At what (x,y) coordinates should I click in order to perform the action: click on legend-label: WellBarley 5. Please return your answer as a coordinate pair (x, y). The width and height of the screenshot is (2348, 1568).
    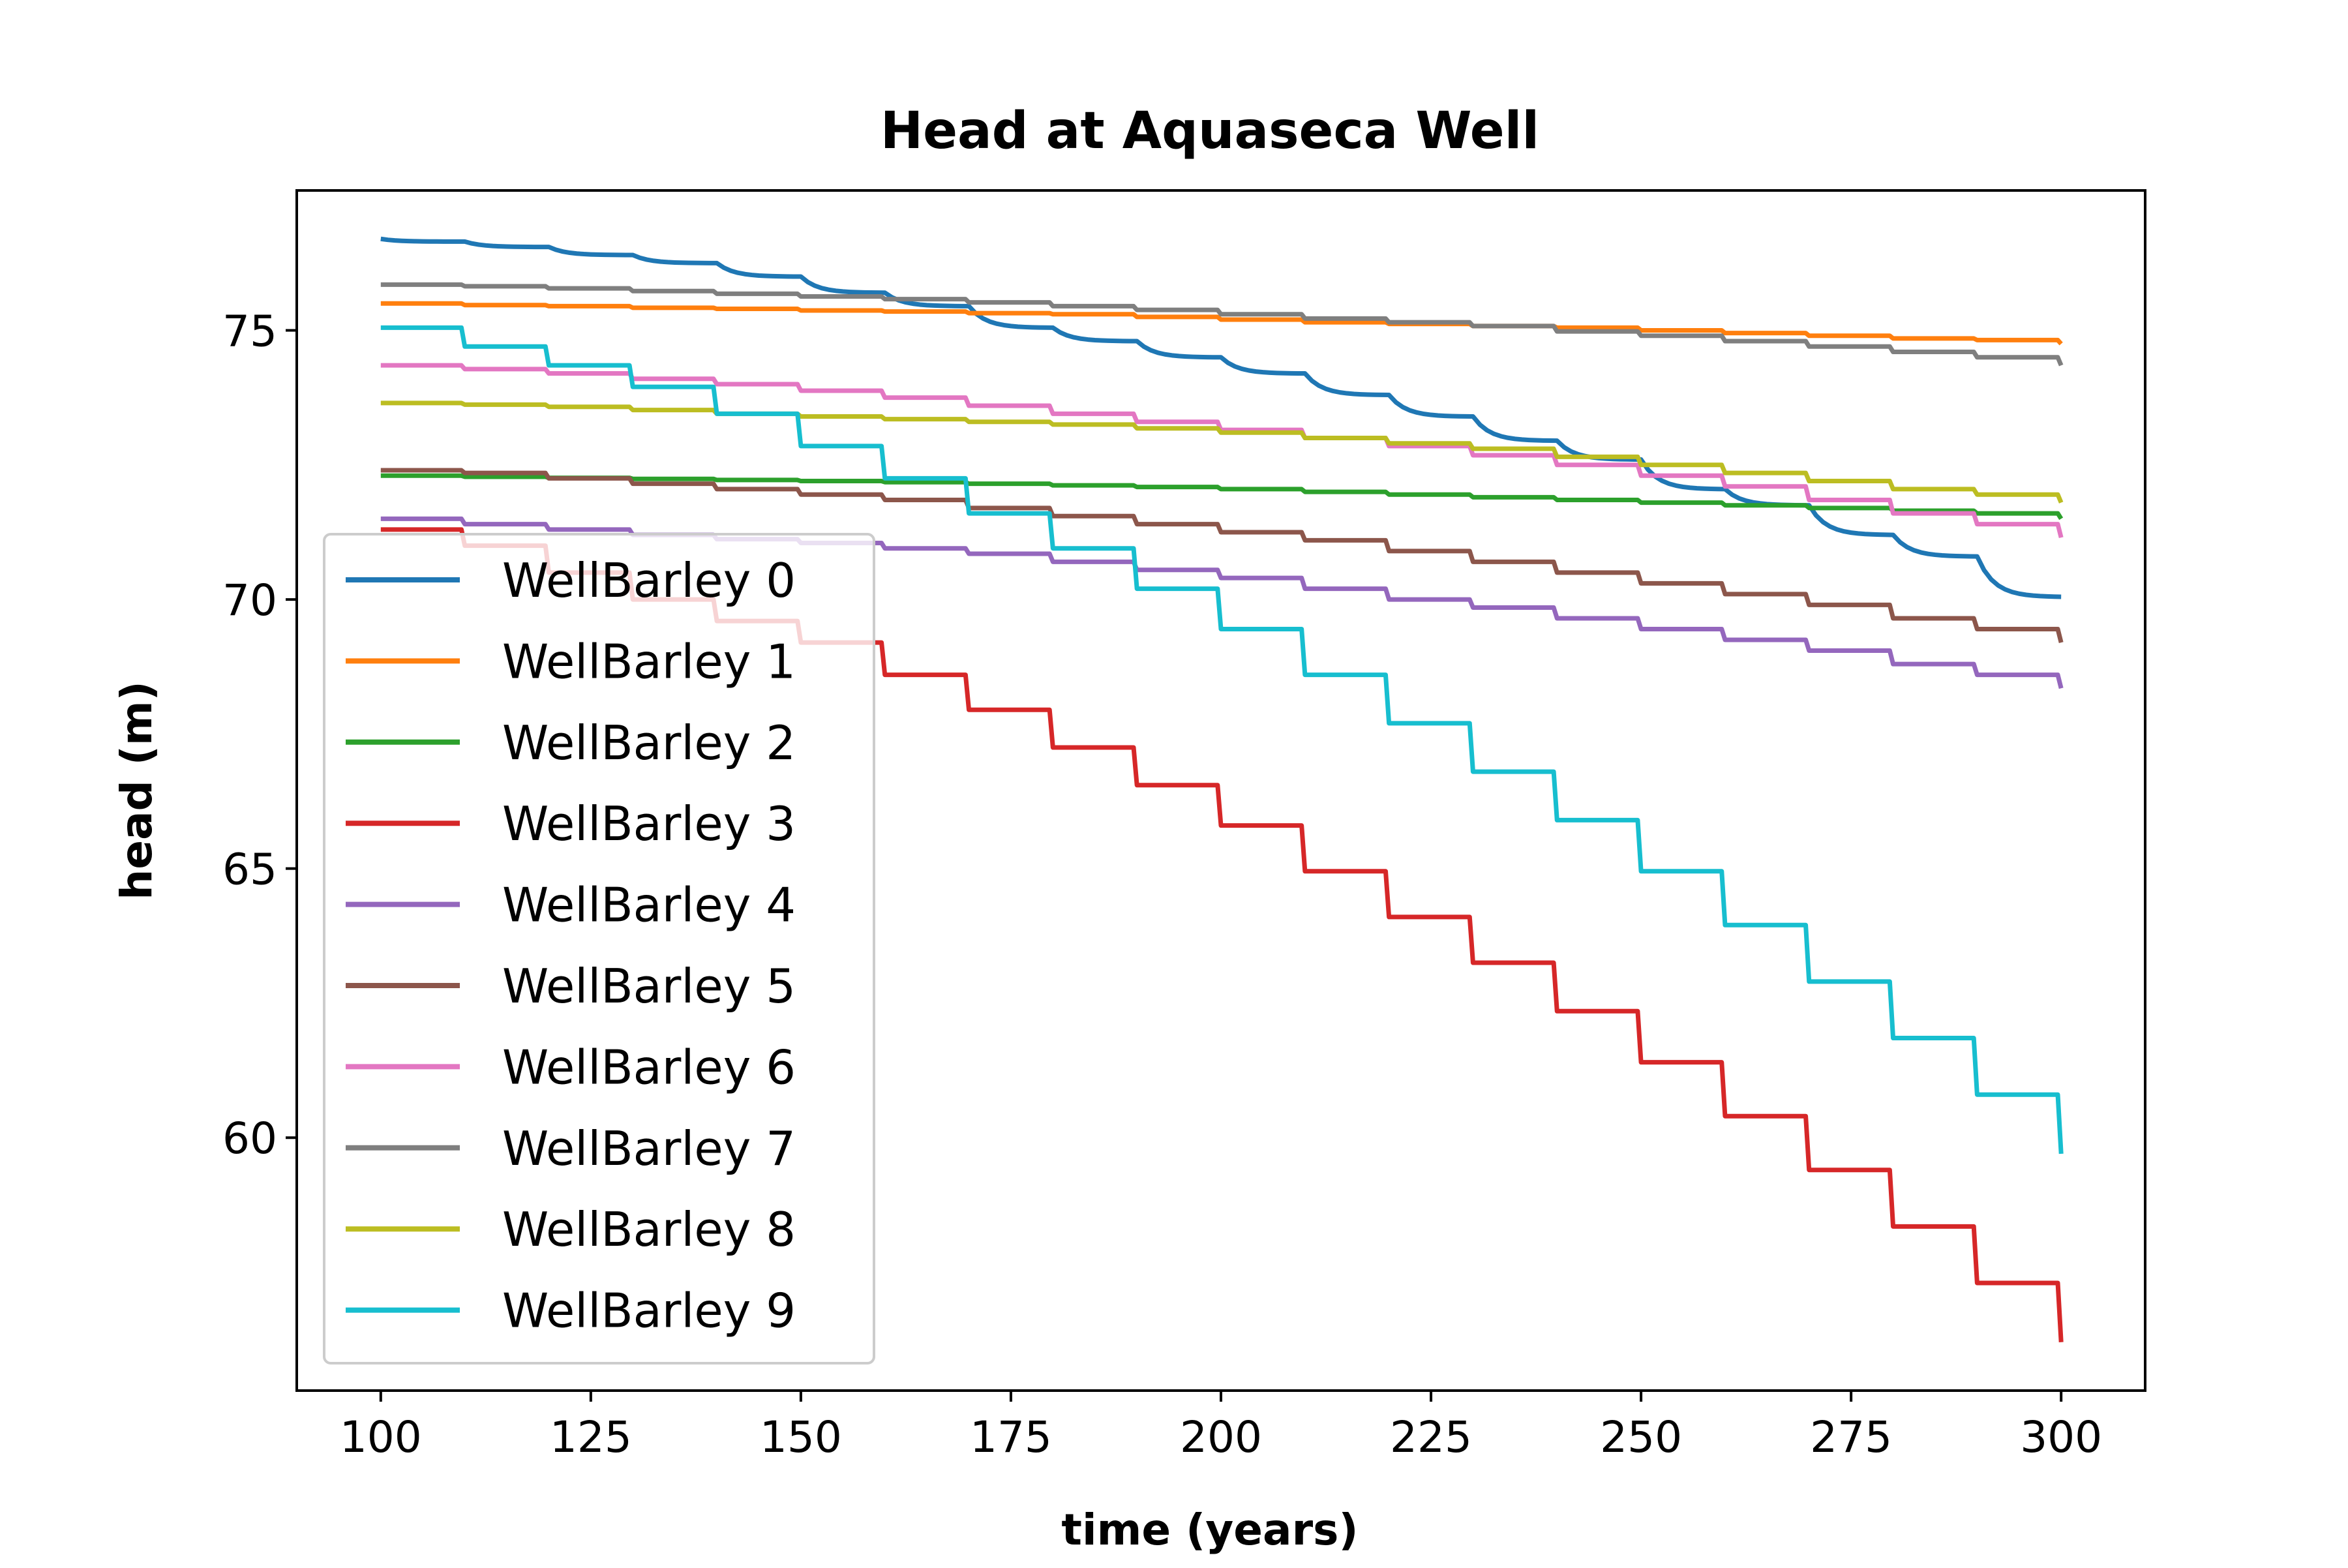
    Looking at the image, I should click on (649, 986).